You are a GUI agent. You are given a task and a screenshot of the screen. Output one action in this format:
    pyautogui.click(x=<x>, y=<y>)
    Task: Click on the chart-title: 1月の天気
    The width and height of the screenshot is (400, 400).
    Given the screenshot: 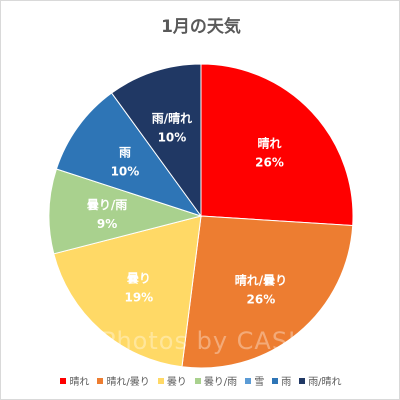 What is the action you would take?
    pyautogui.click(x=201, y=27)
    